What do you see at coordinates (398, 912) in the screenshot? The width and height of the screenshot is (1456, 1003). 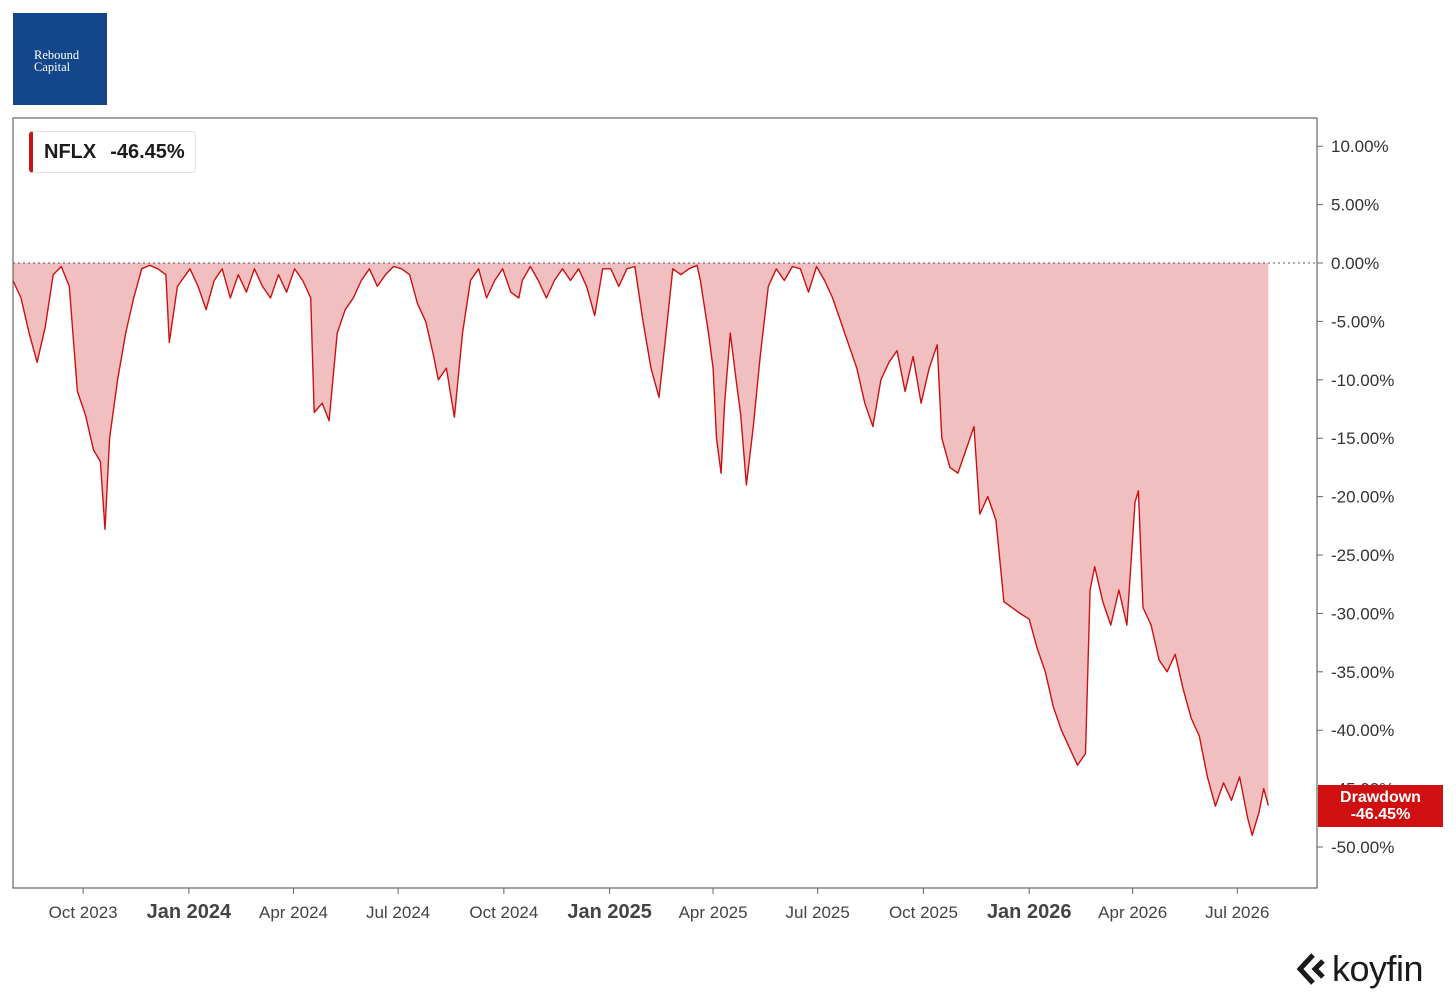 I see `x-tick-label: Jul 2024` at bounding box center [398, 912].